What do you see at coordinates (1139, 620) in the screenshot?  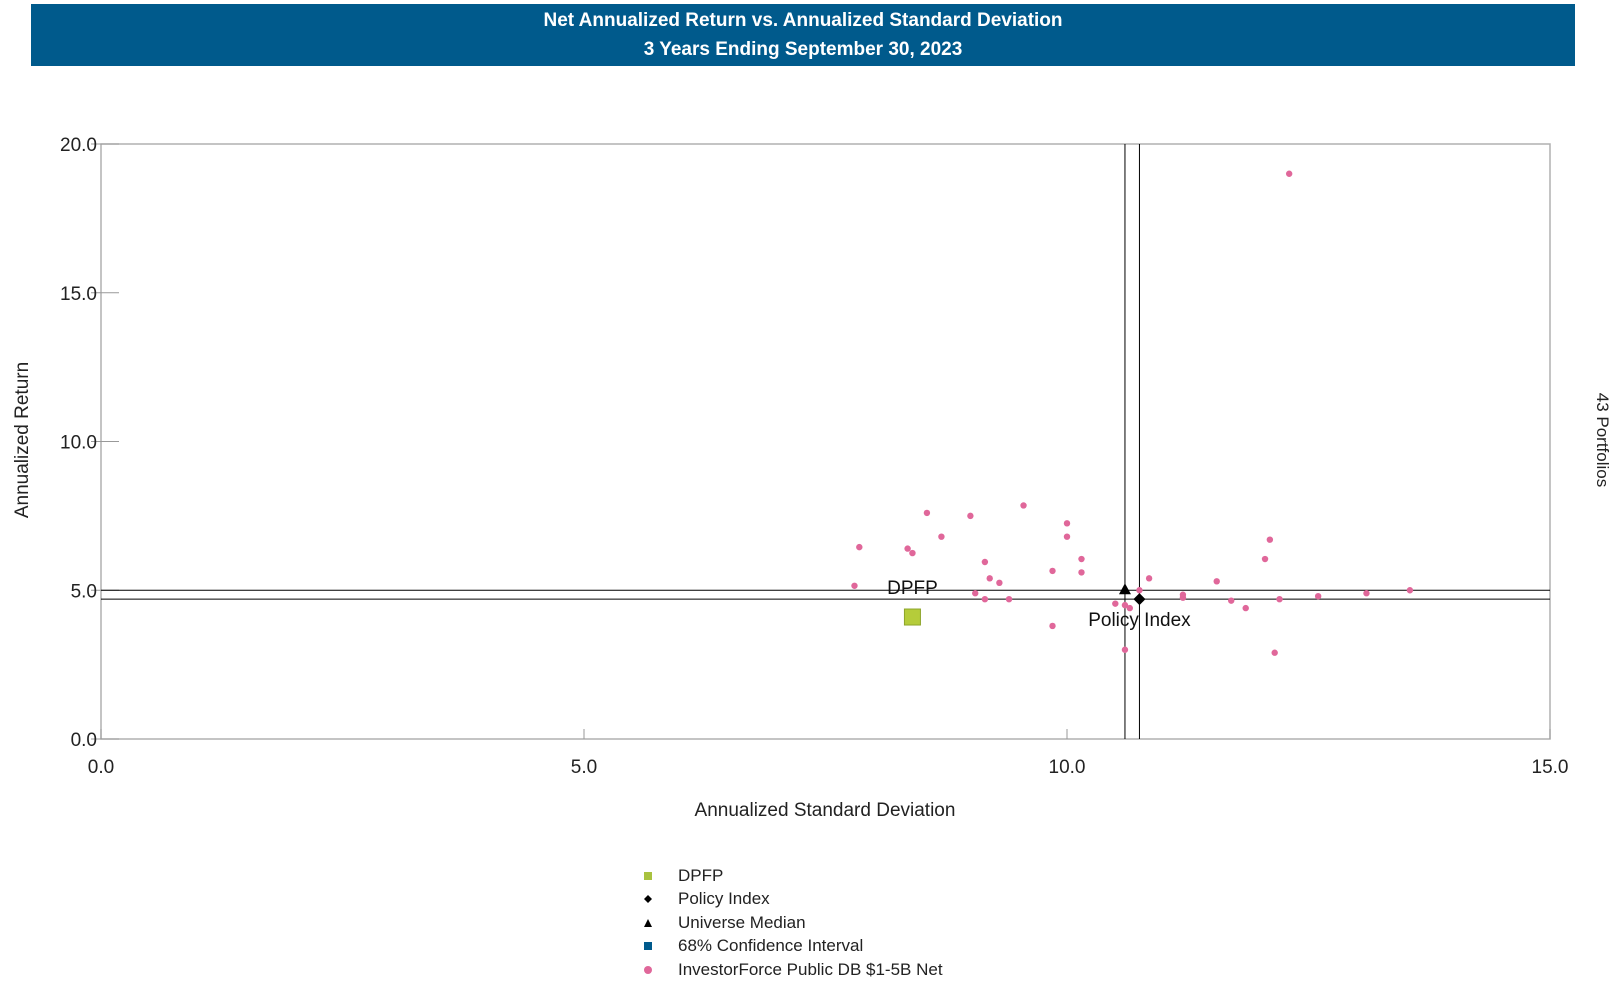 I see `policy-index-label: Policy Index` at bounding box center [1139, 620].